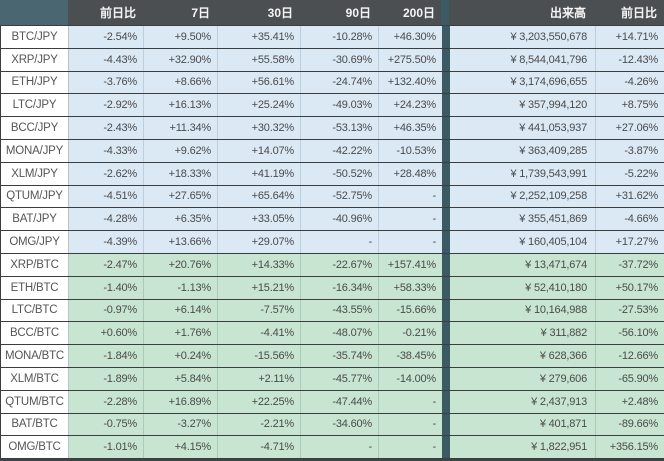  Describe the element at coordinates (106, 333) in the screenshot. I see `day-change-cell: +0.60%` at that location.